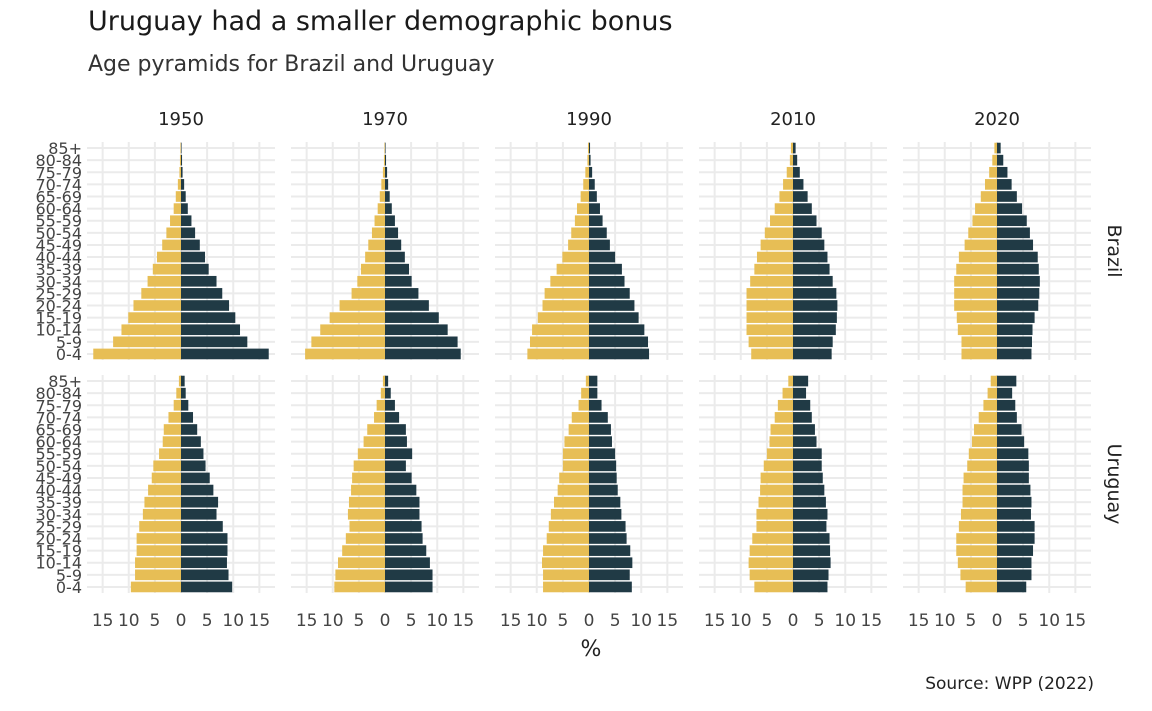 This screenshot has height=711, width=1152. I want to click on facet-year-label: 1950, so click(181, 119).